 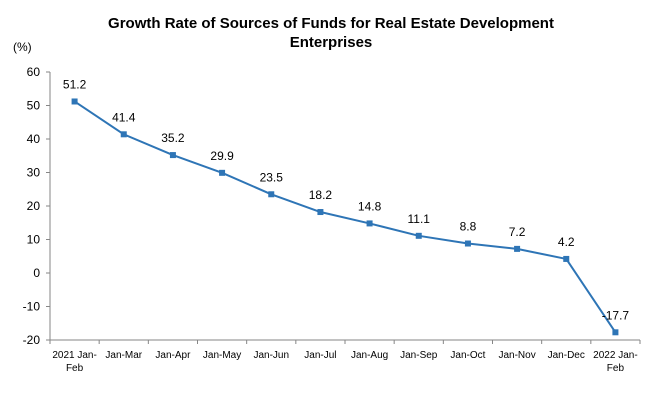 I want to click on data-label: 4.2, so click(x=566, y=242).